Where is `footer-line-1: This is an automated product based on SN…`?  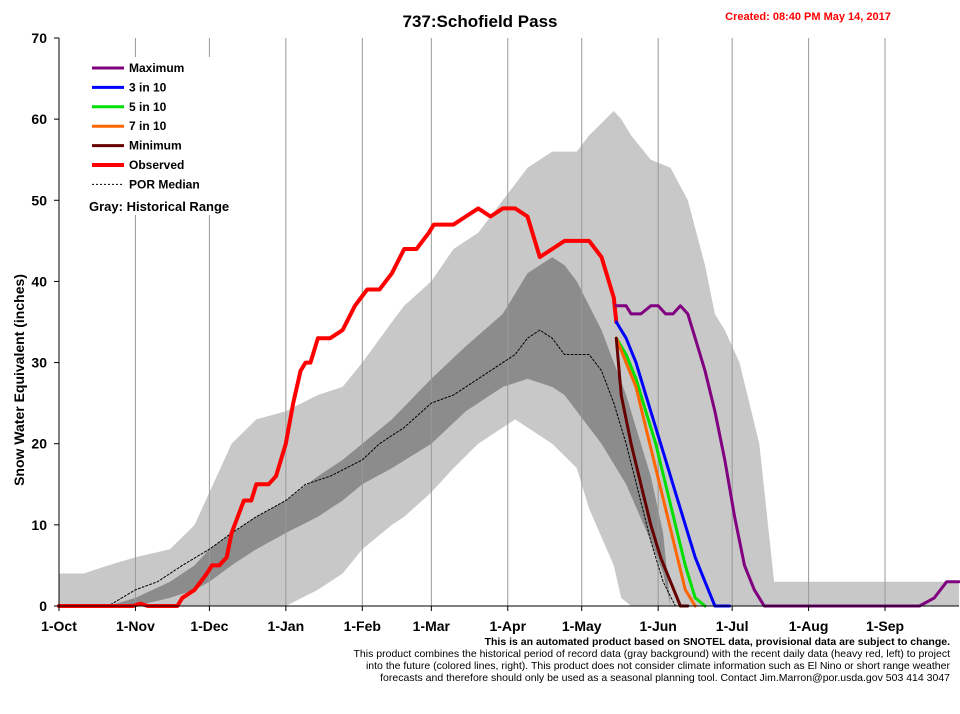 footer-line-1: This is an automated product based on SN… is located at coordinates (717, 642).